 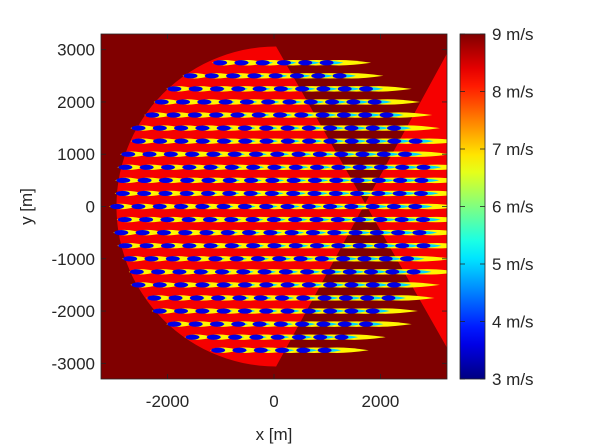 What do you see at coordinates (274, 434) in the screenshot?
I see `x-axis-label: x [m]` at bounding box center [274, 434].